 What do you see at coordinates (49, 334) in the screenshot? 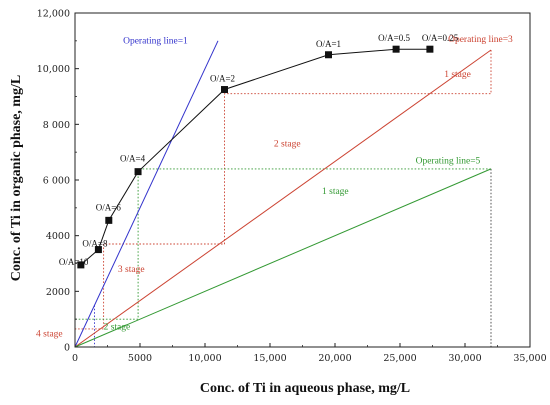
I see `annotation-label: 4 stage` at bounding box center [49, 334].